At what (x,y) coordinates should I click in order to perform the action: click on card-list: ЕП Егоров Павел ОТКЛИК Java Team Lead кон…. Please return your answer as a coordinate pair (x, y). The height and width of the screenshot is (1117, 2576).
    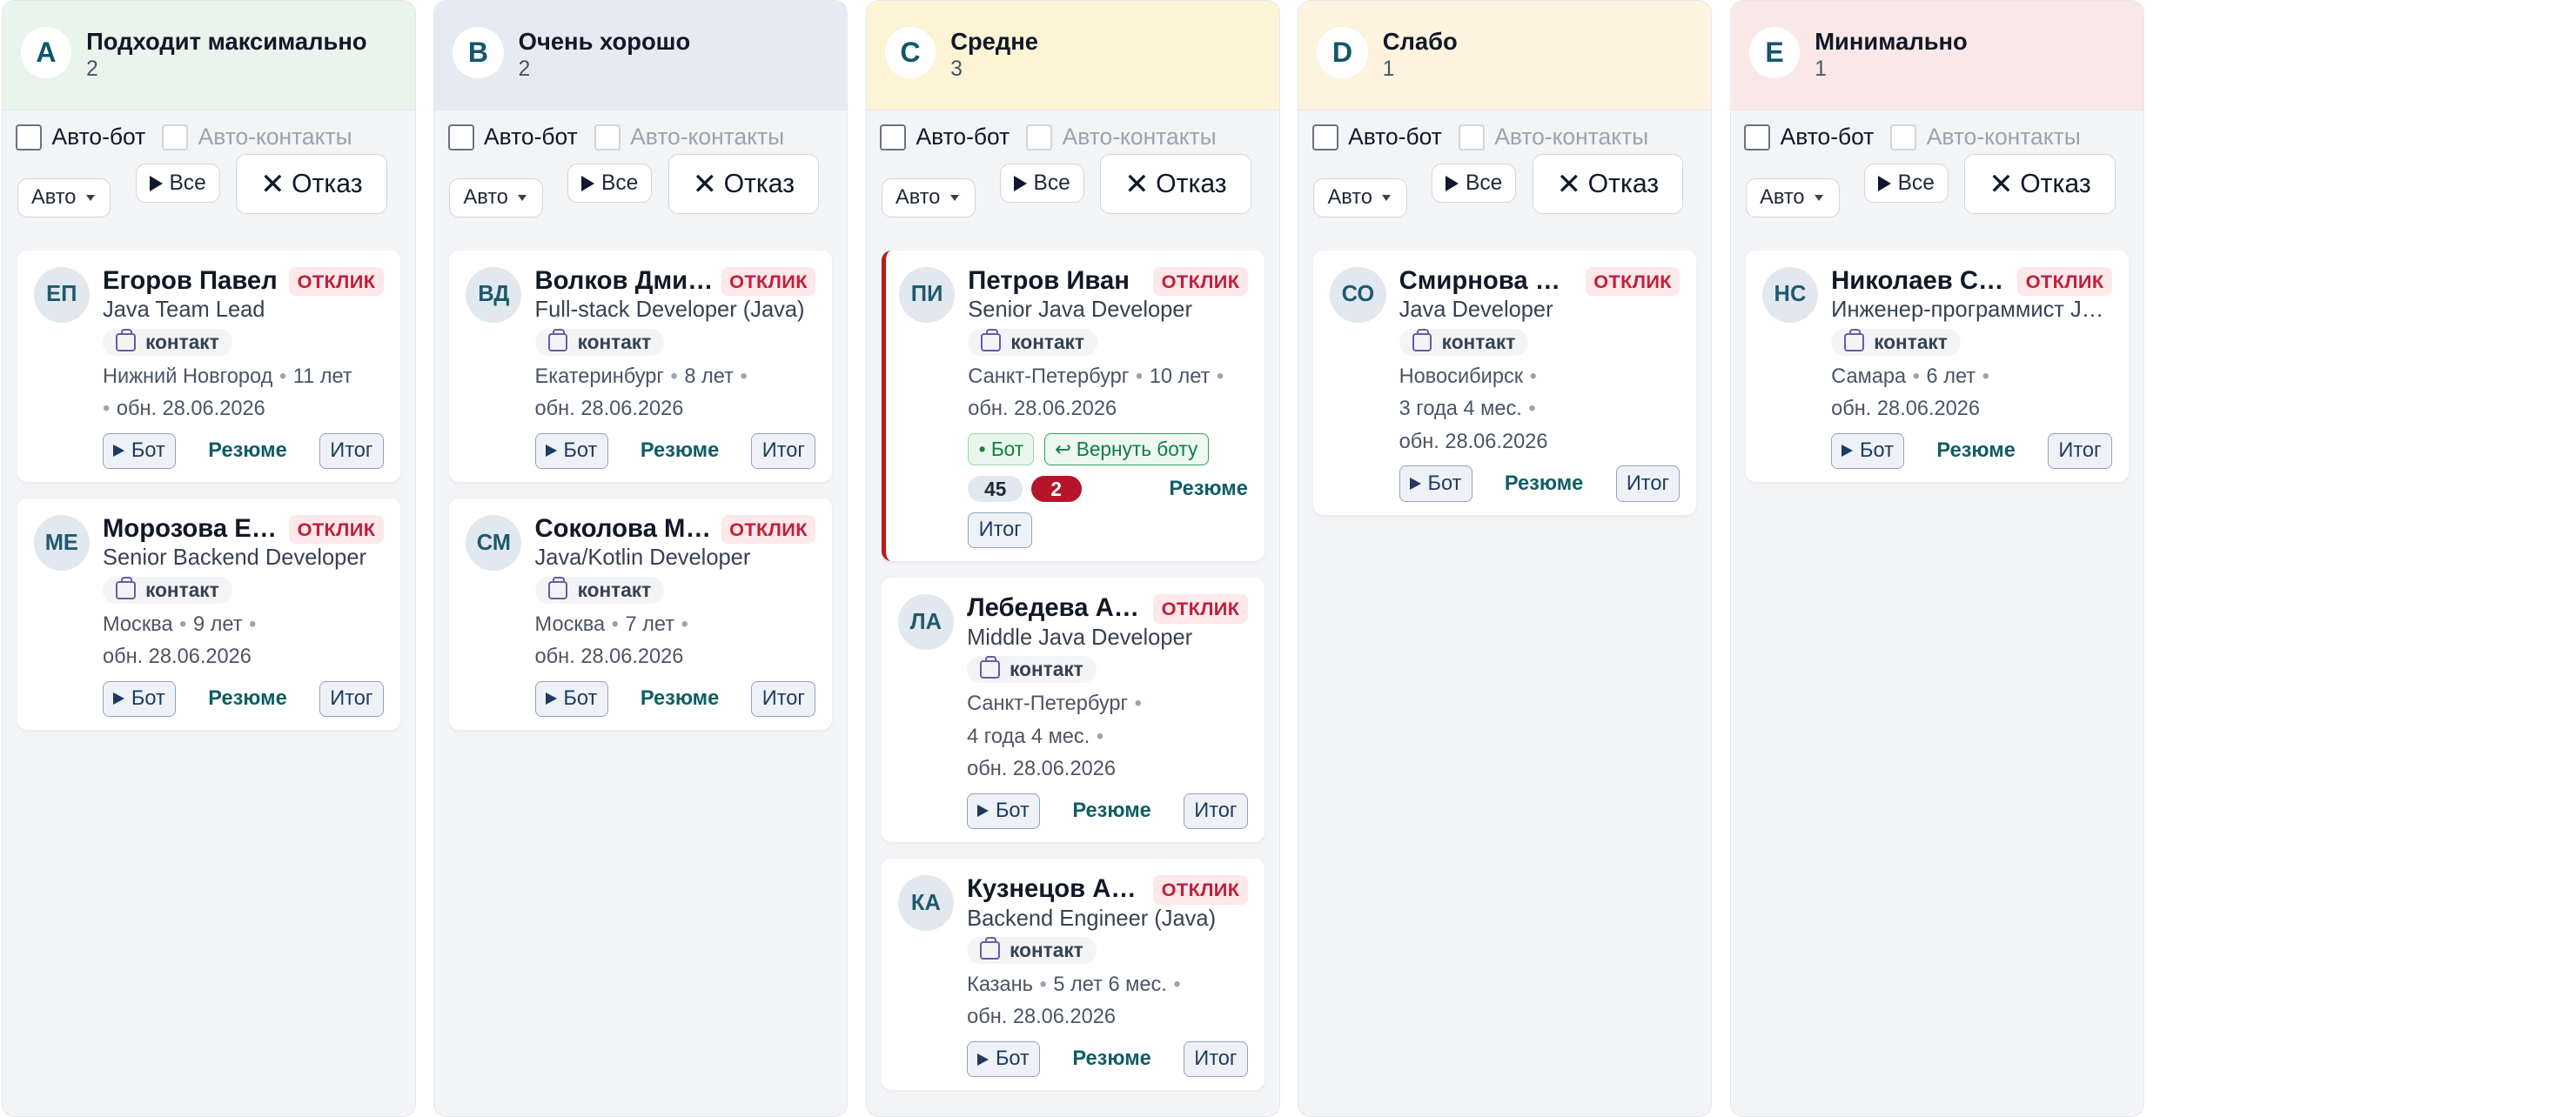
    Looking at the image, I should click on (209, 490).